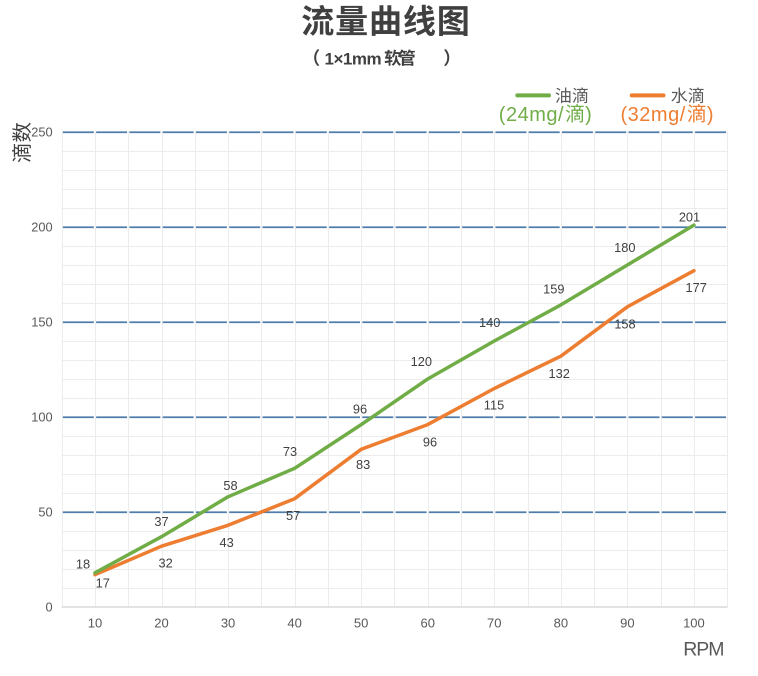 The image size is (758, 676). I want to click on svg-text: 140, so click(489, 322).